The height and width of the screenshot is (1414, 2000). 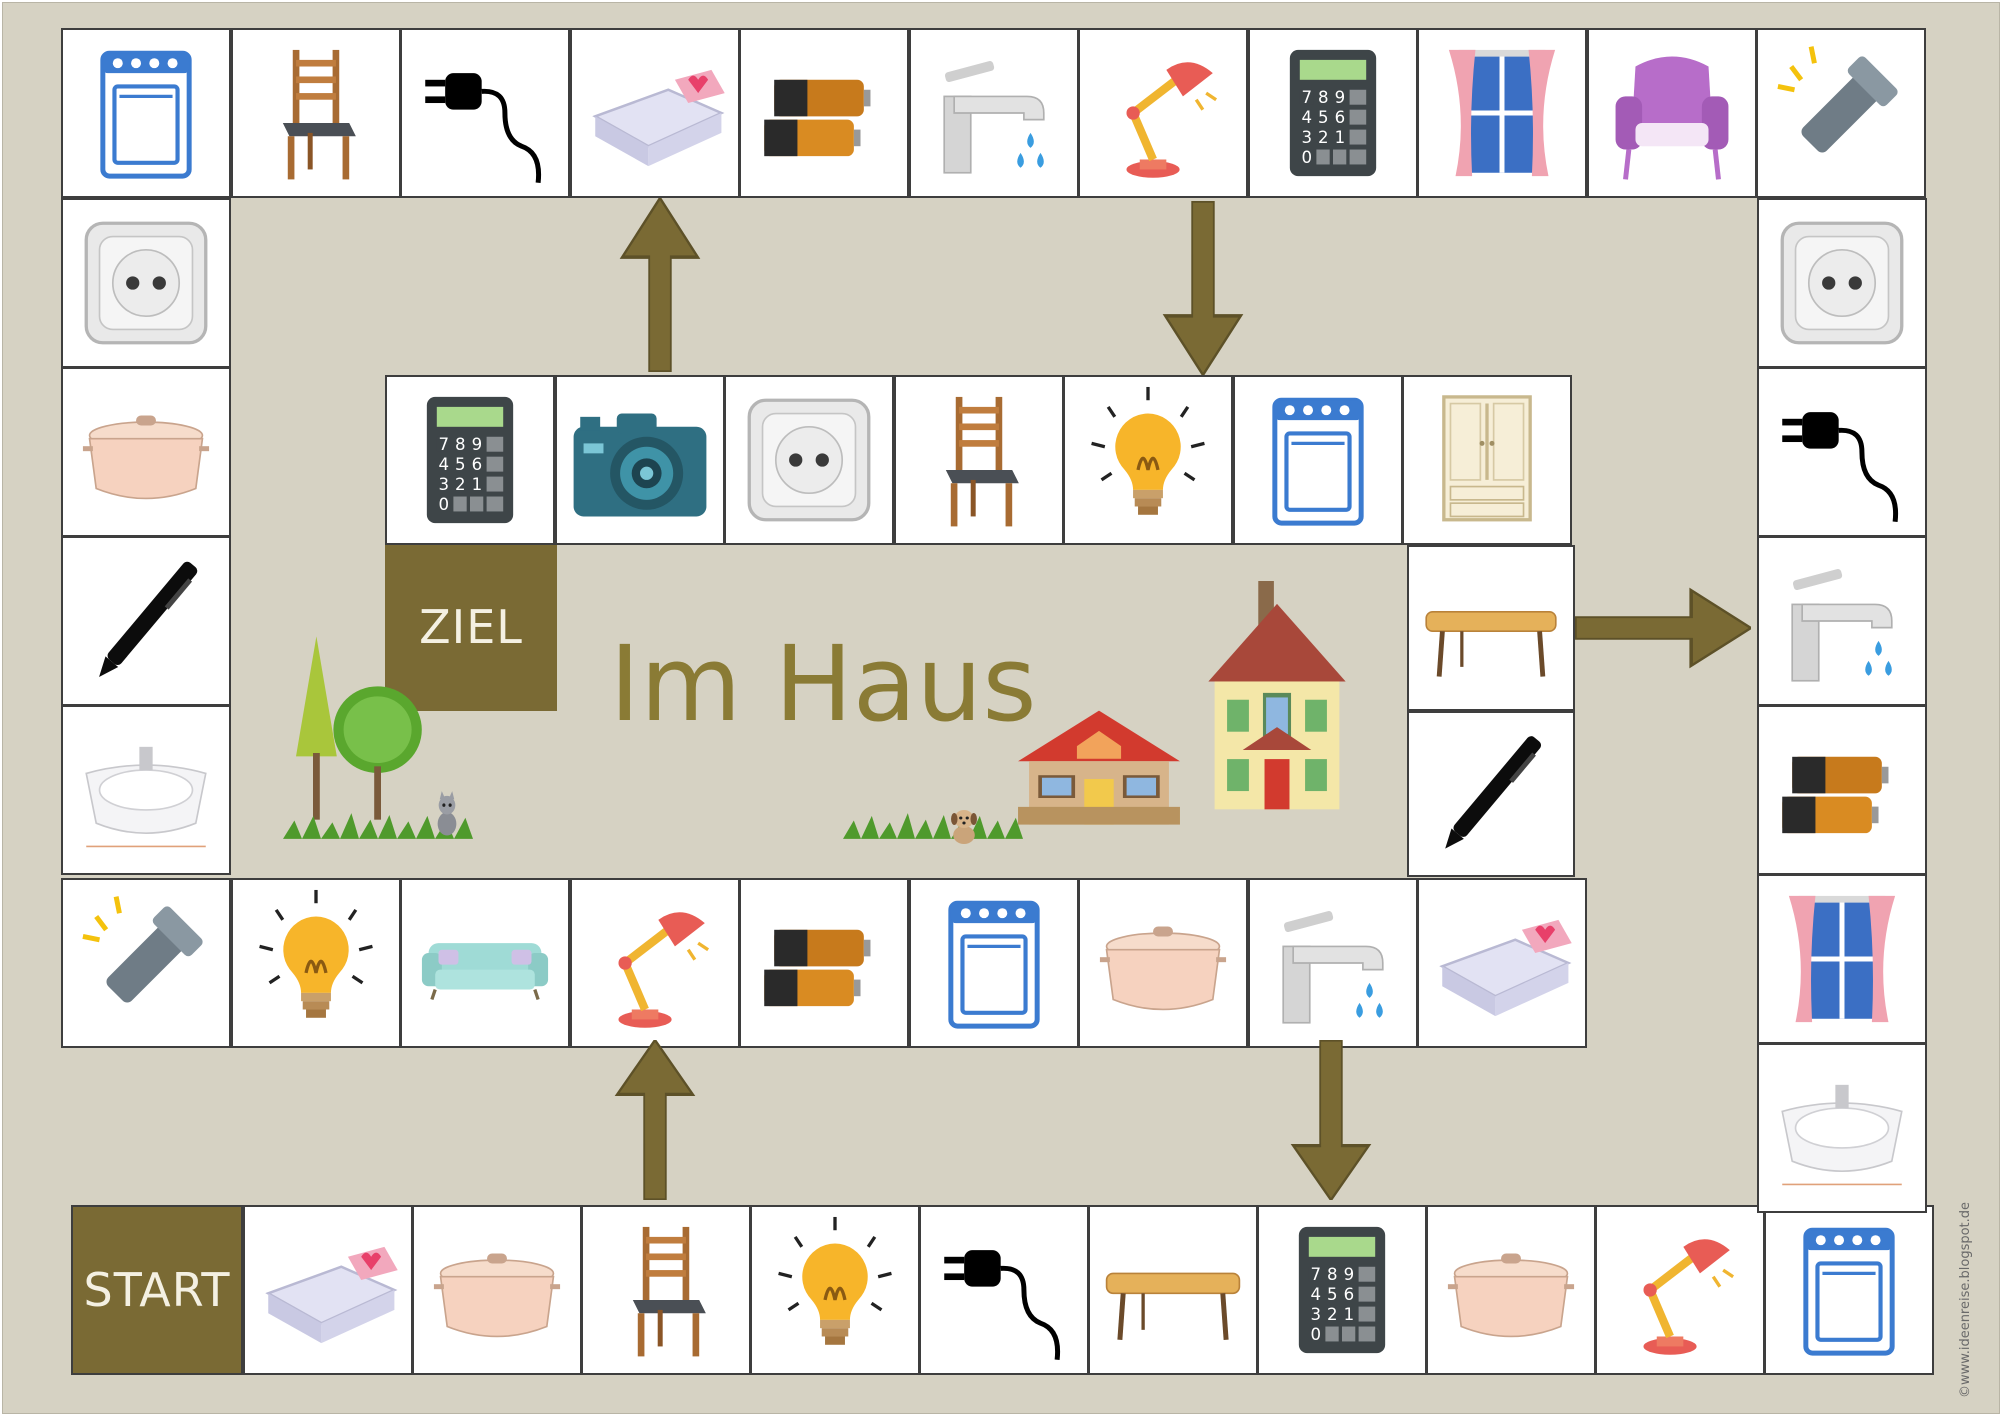 What do you see at coordinates (1491, 643) in the screenshot?
I see `table-icon` at bounding box center [1491, 643].